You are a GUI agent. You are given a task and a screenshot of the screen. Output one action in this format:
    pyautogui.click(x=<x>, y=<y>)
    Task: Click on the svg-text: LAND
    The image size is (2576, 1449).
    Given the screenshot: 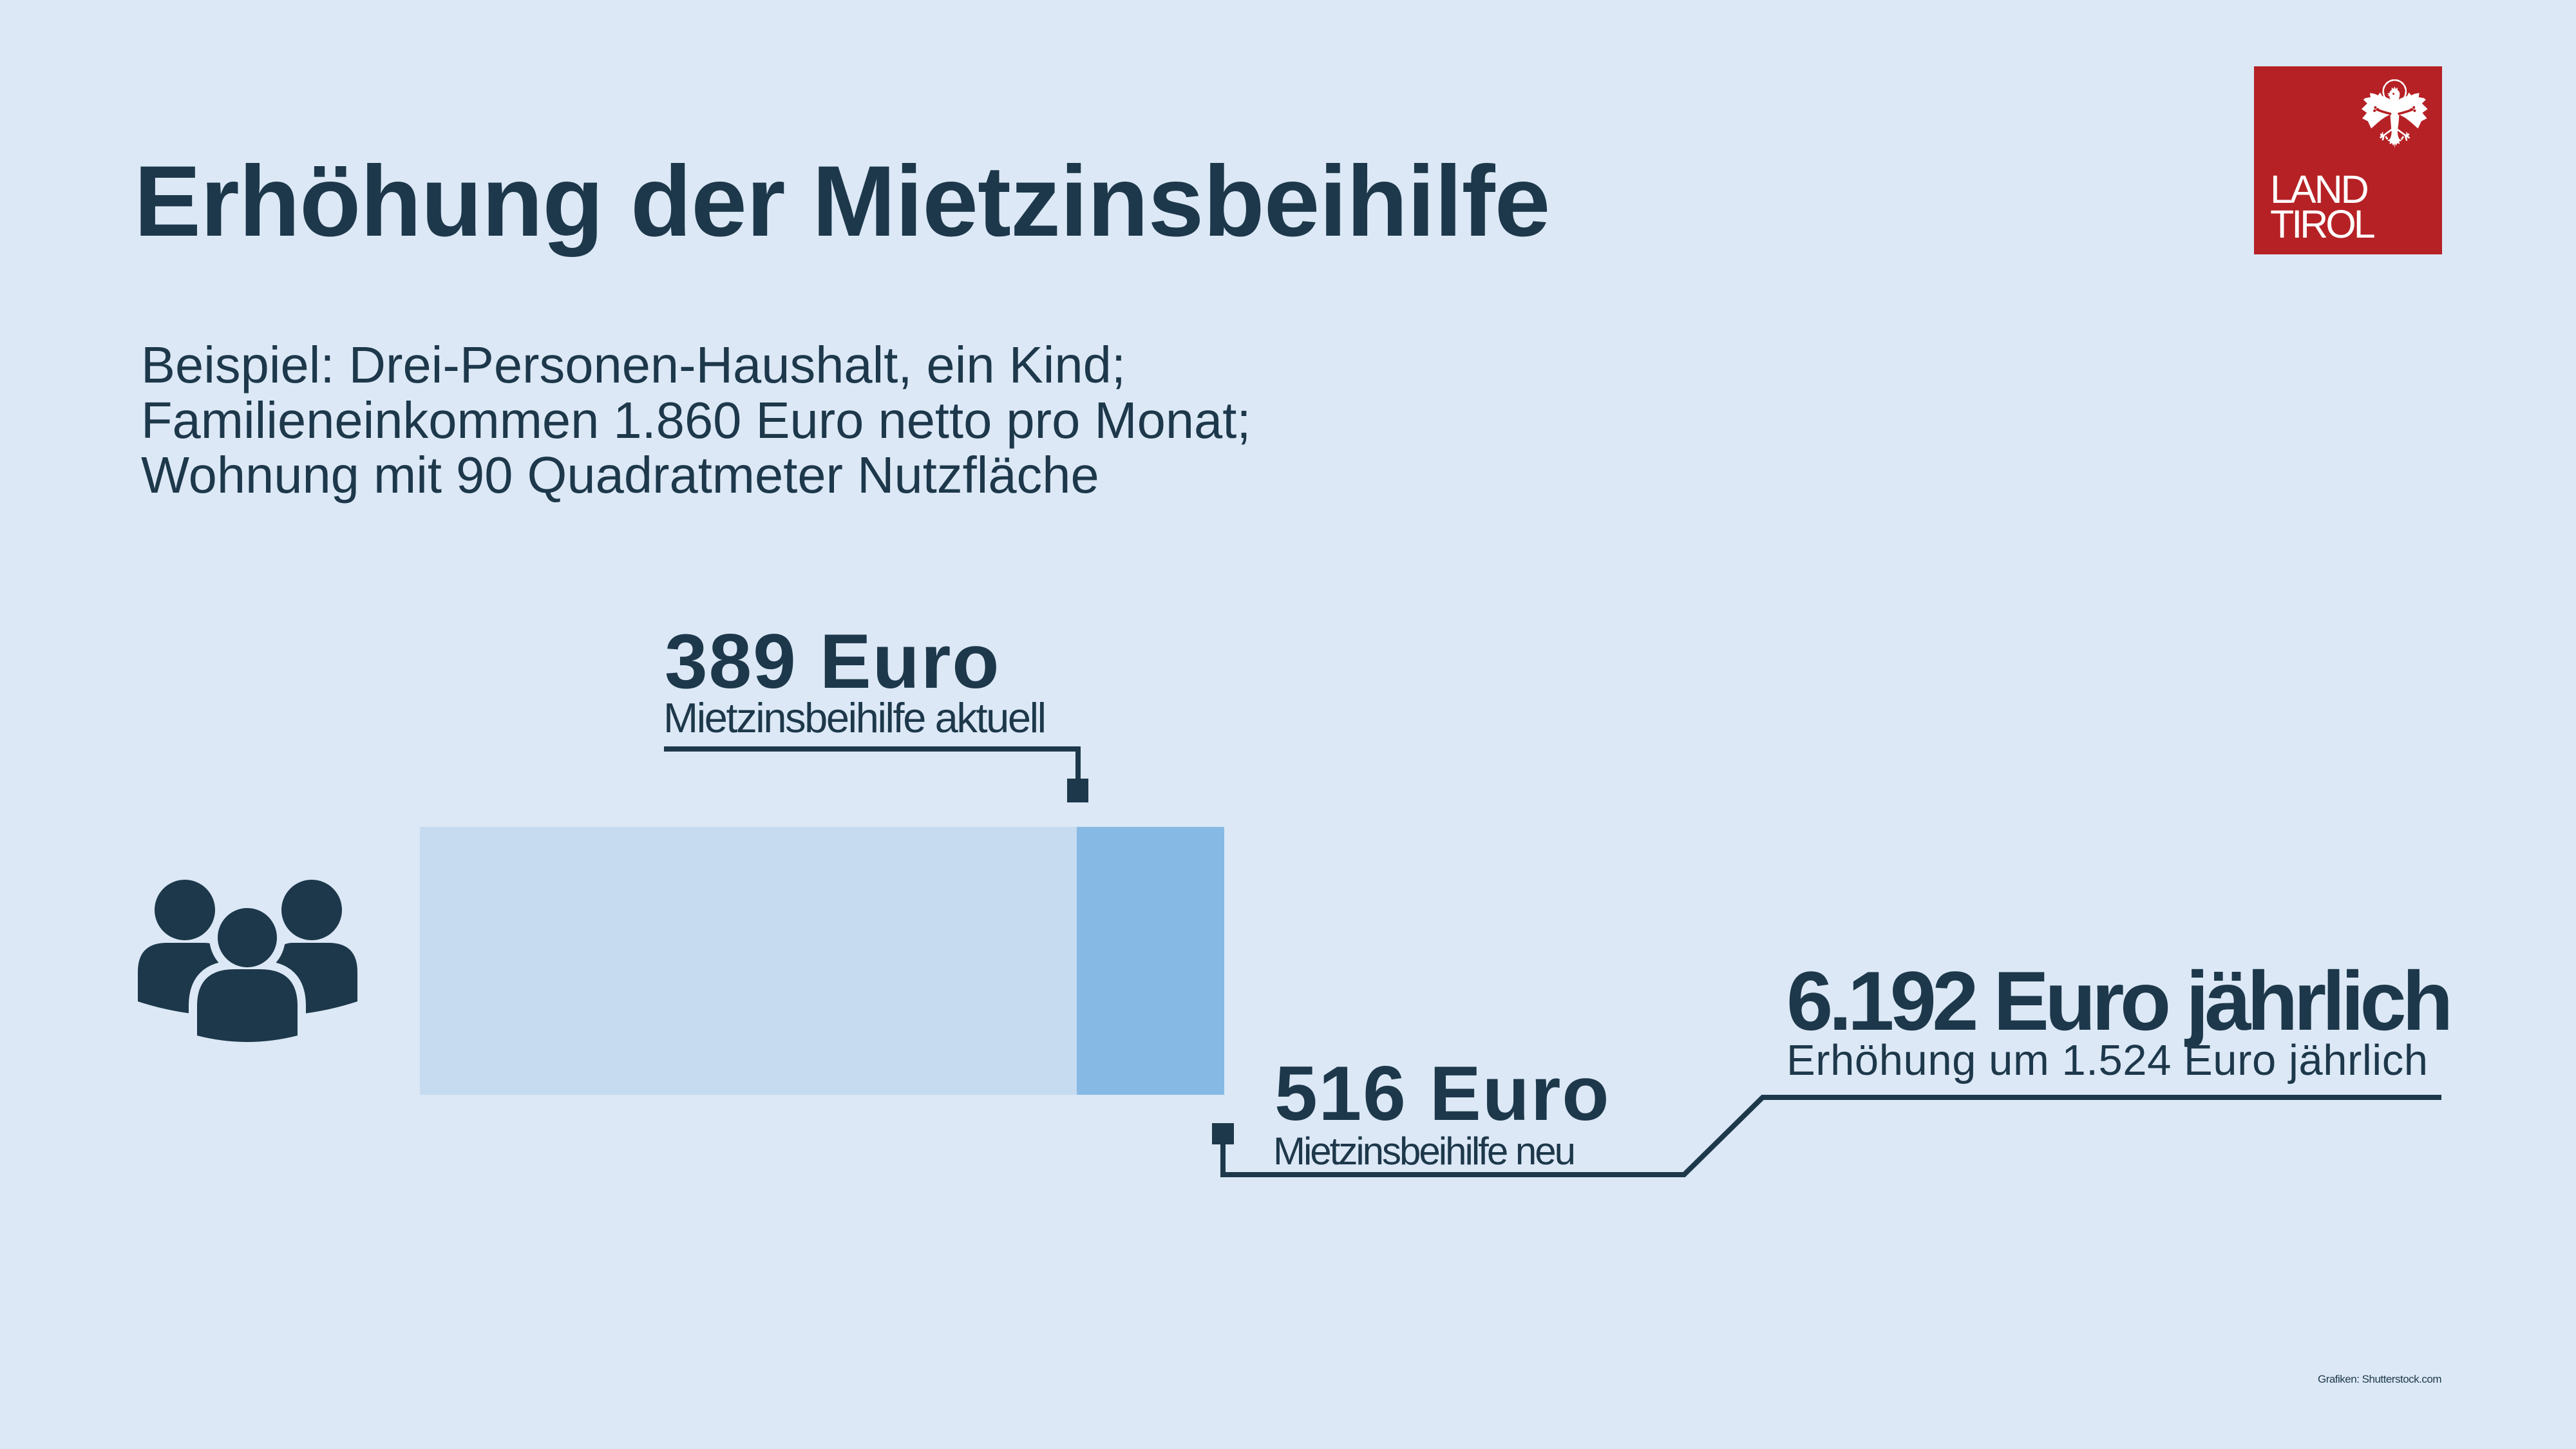 What is the action you would take?
    pyautogui.click(x=2319, y=189)
    